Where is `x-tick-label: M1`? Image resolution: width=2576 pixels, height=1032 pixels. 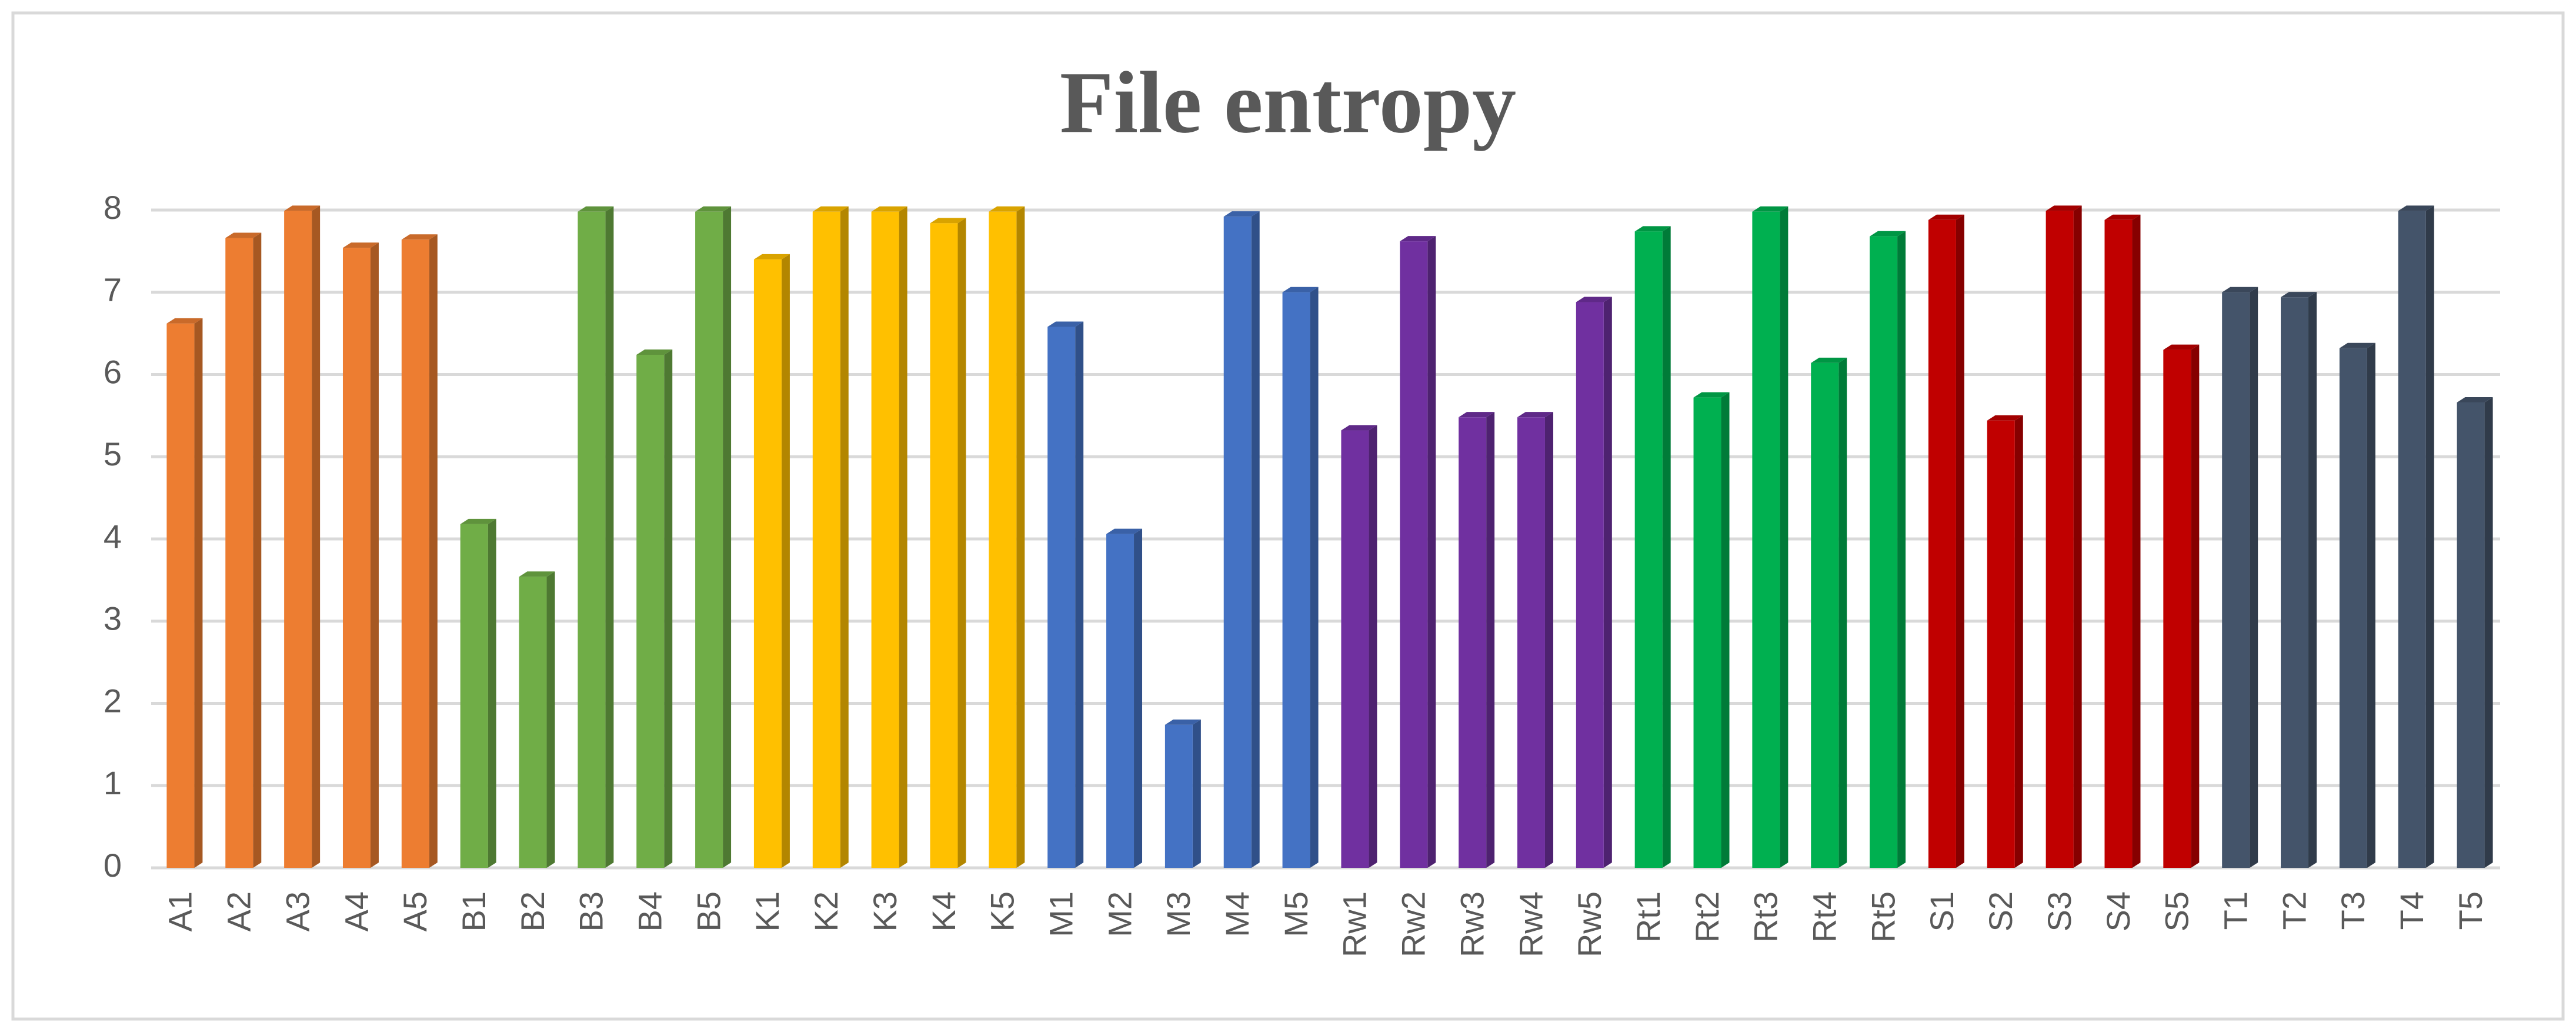 x-tick-label: M1 is located at coordinates (1060, 914).